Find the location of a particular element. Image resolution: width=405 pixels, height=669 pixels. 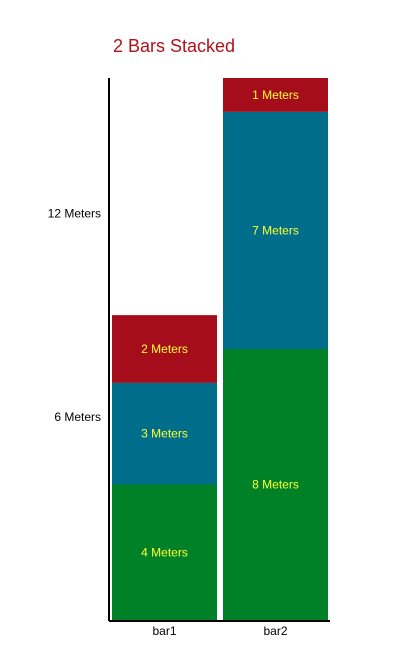

segment-label-bar1-0: 4 Meters is located at coordinates (164, 552).